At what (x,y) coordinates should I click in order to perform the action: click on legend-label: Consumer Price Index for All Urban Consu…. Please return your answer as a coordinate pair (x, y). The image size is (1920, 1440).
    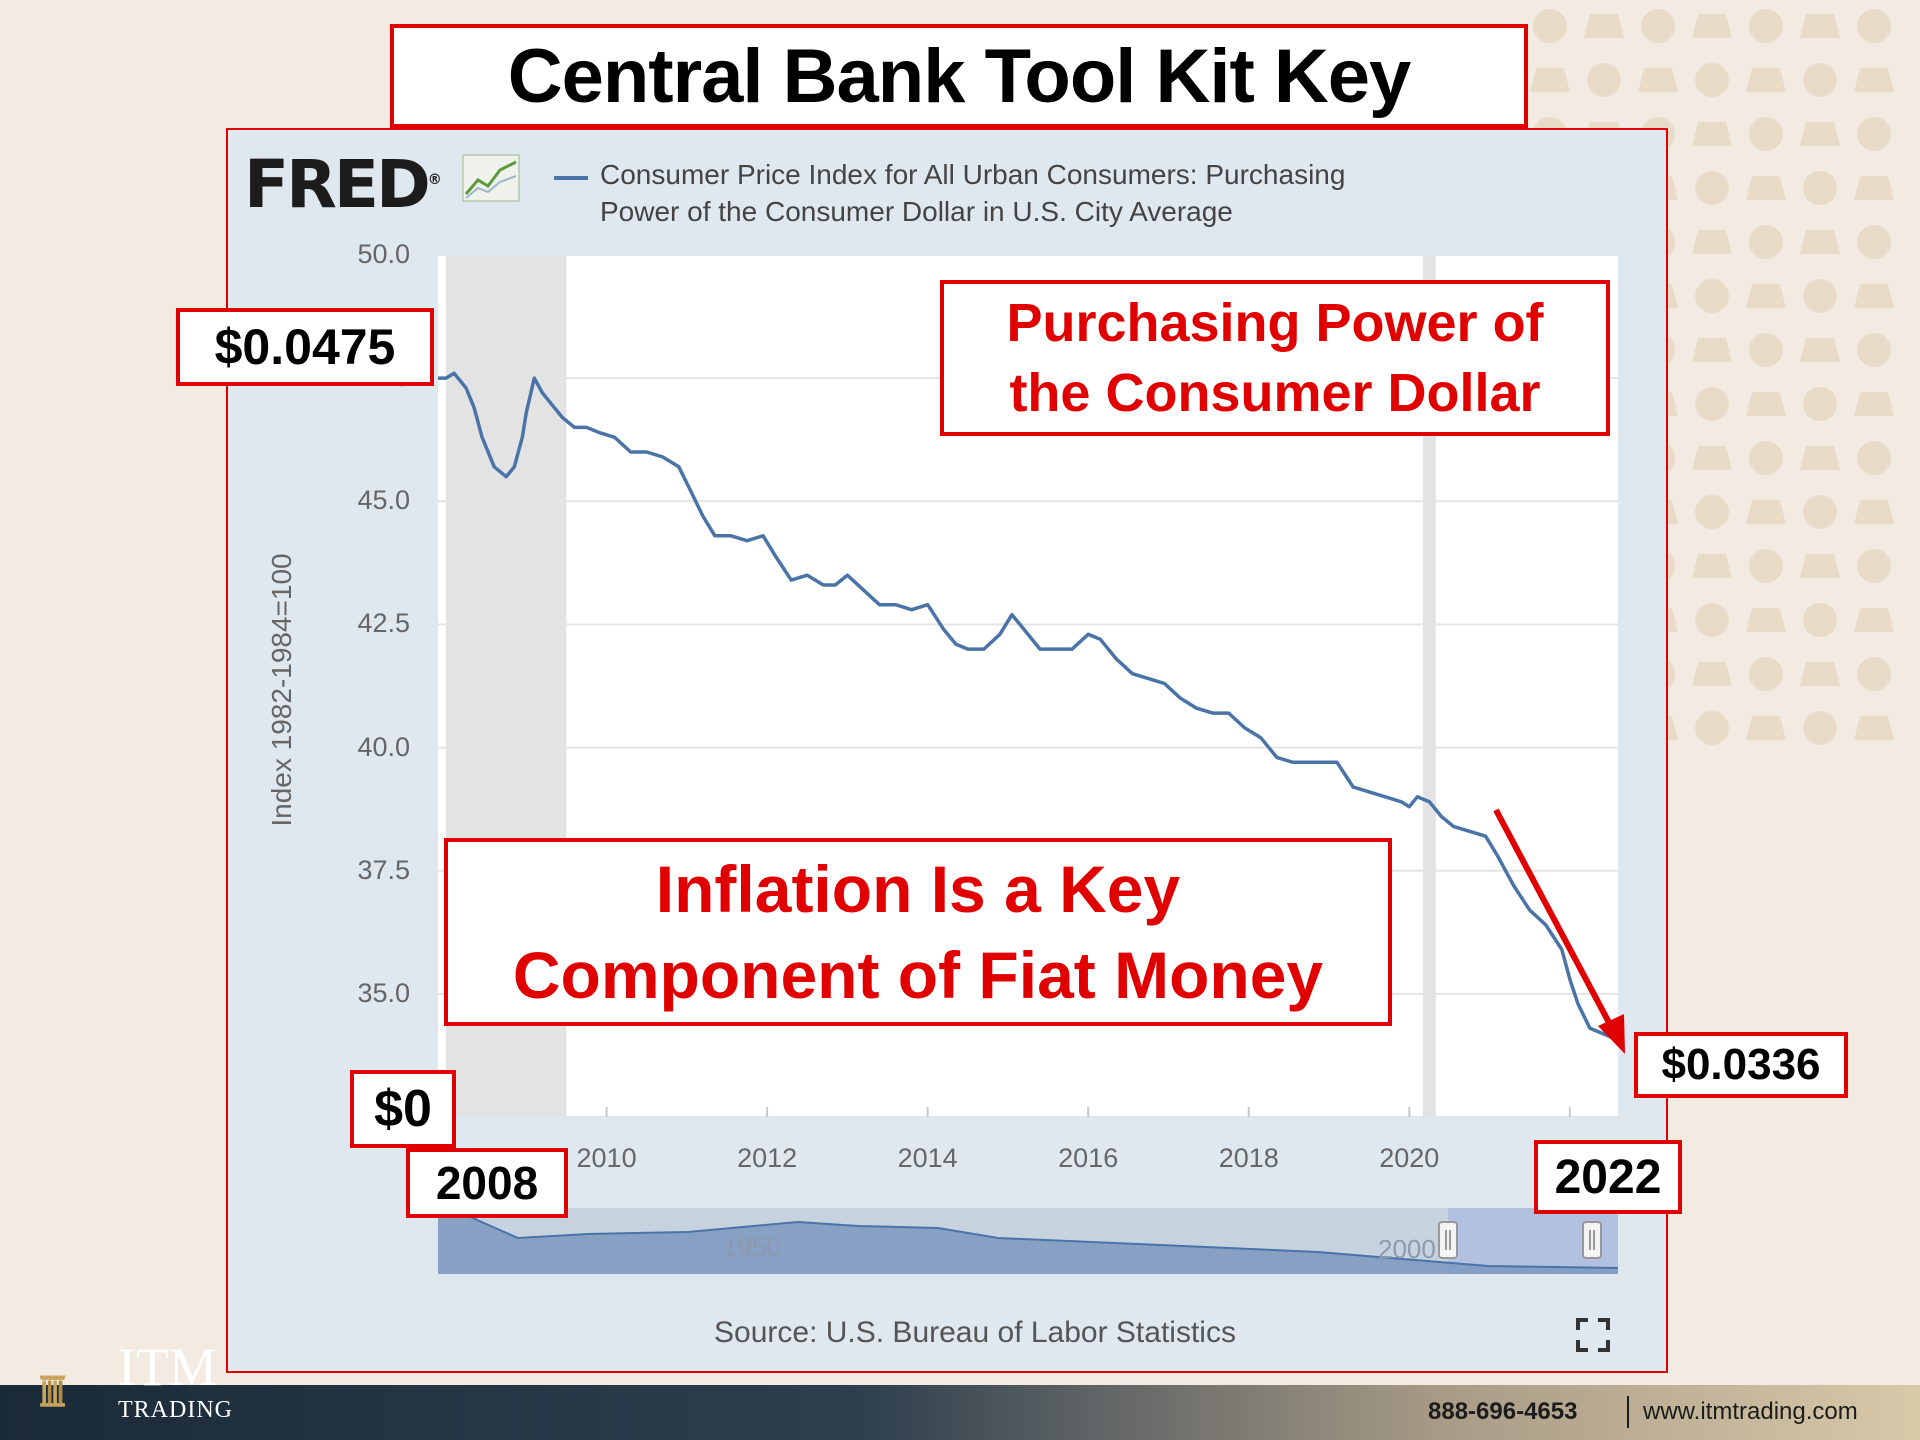
    Looking at the image, I should click on (973, 193).